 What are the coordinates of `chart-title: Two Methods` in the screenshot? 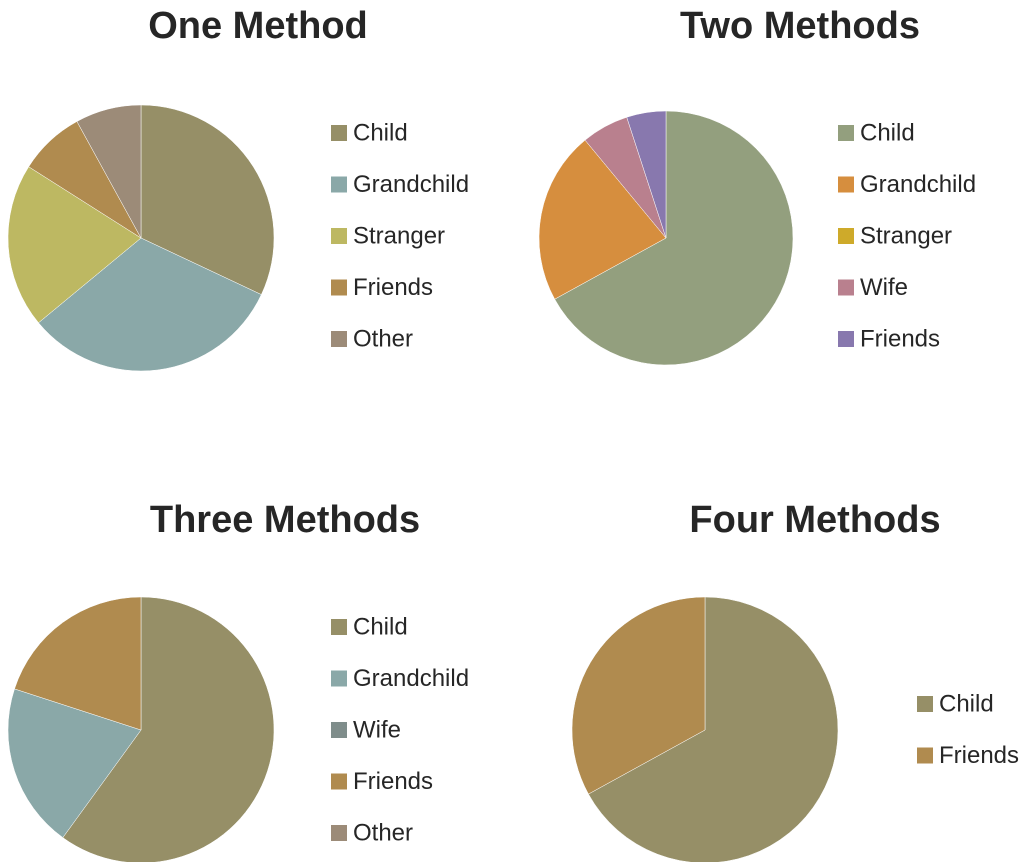 It's located at (800, 26).